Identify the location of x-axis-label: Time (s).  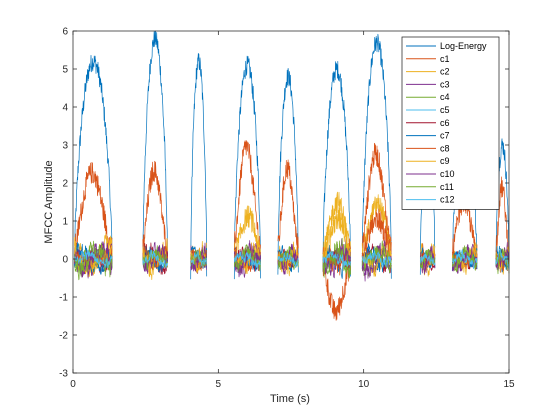
(290, 399).